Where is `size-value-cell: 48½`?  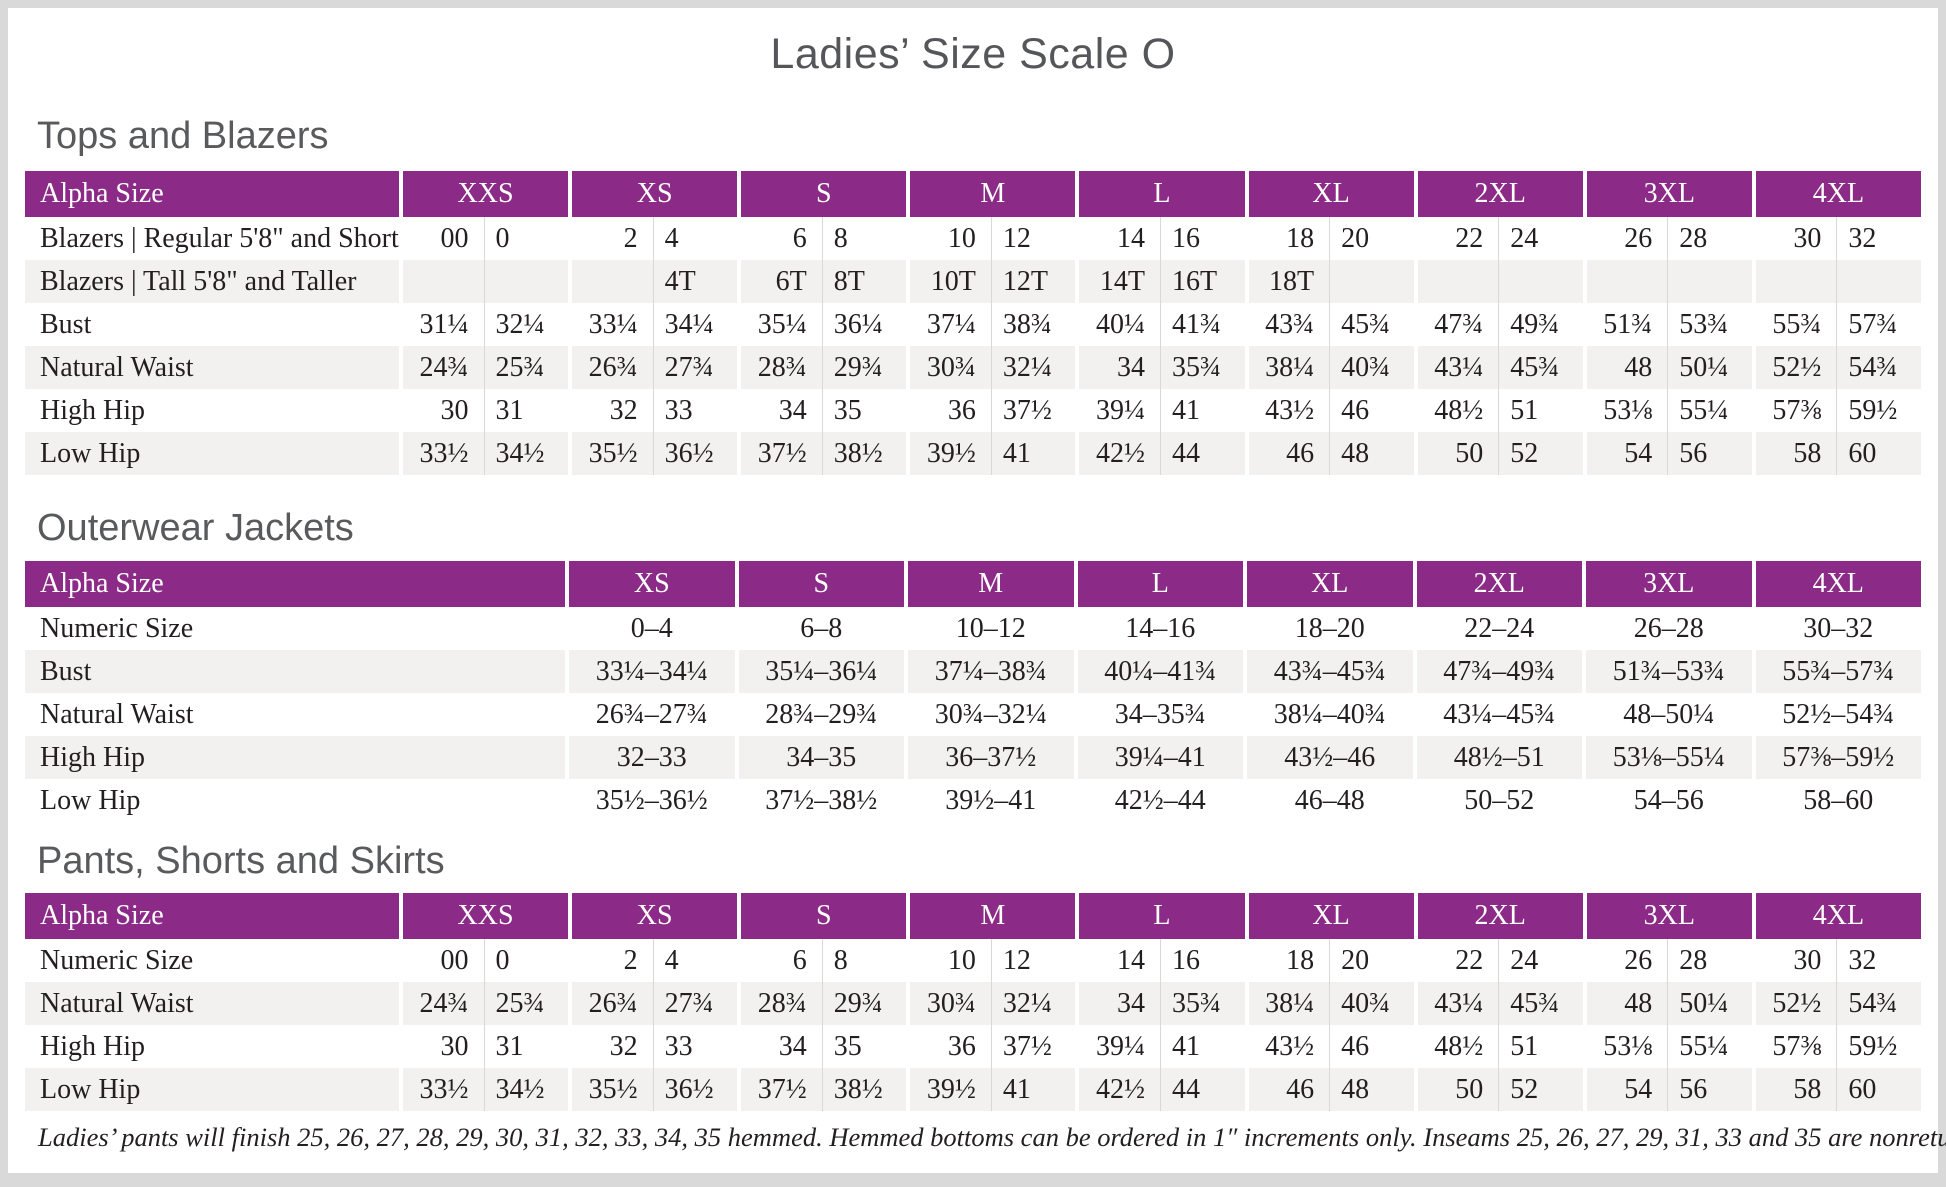 size-value-cell: 48½ is located at coordinates (1456, 1046).